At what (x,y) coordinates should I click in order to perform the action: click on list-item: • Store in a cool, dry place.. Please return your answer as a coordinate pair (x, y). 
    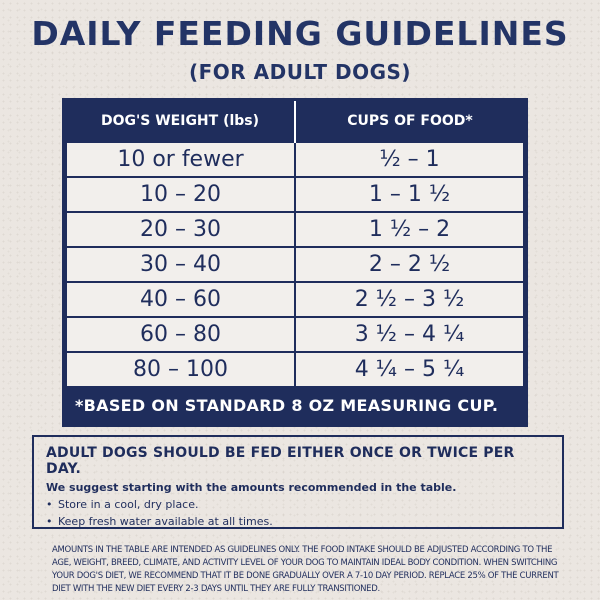
    Looking at the image, I should click on (298, 504).